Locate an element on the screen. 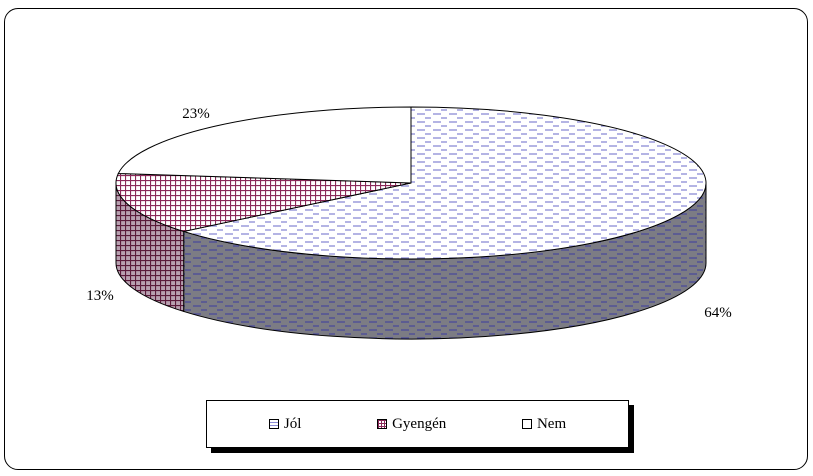 The width and height of the screenshot is (813, 476). legend-item-nem: Nem is located at coordinates (544, 424).